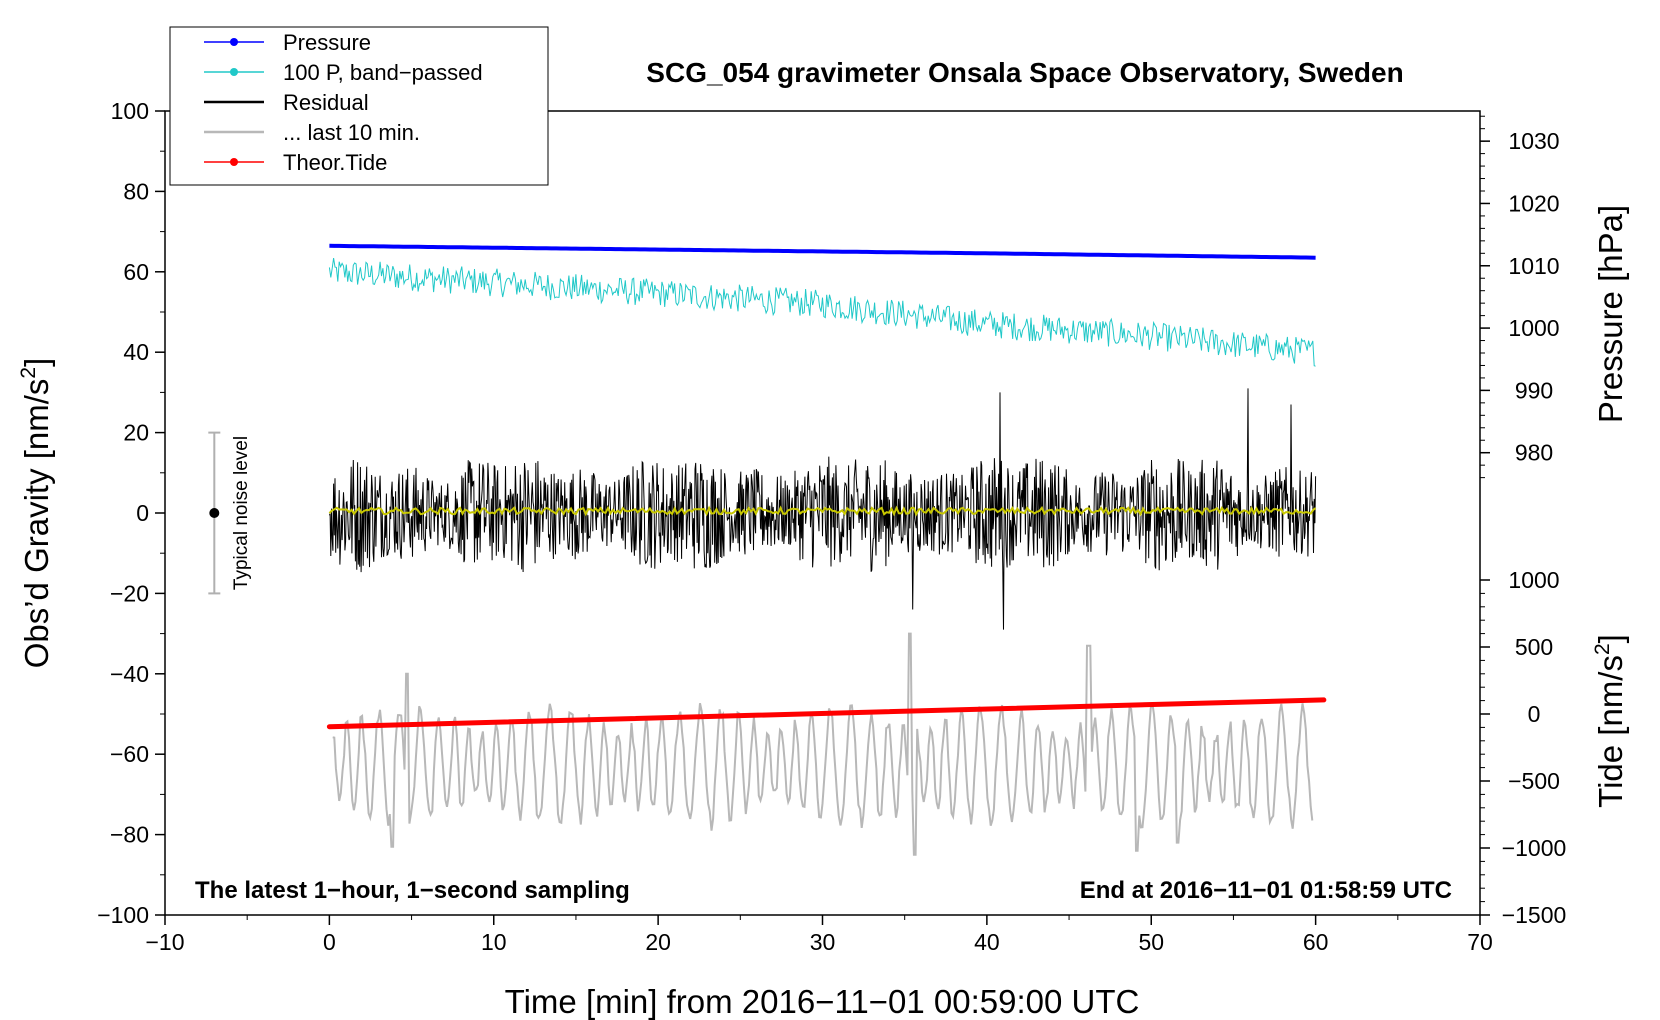  Describe the element at coordinates (1610, 314) in the screenshot. I see `y-axis-label-pressure: Pressure [hPa]` at that location.